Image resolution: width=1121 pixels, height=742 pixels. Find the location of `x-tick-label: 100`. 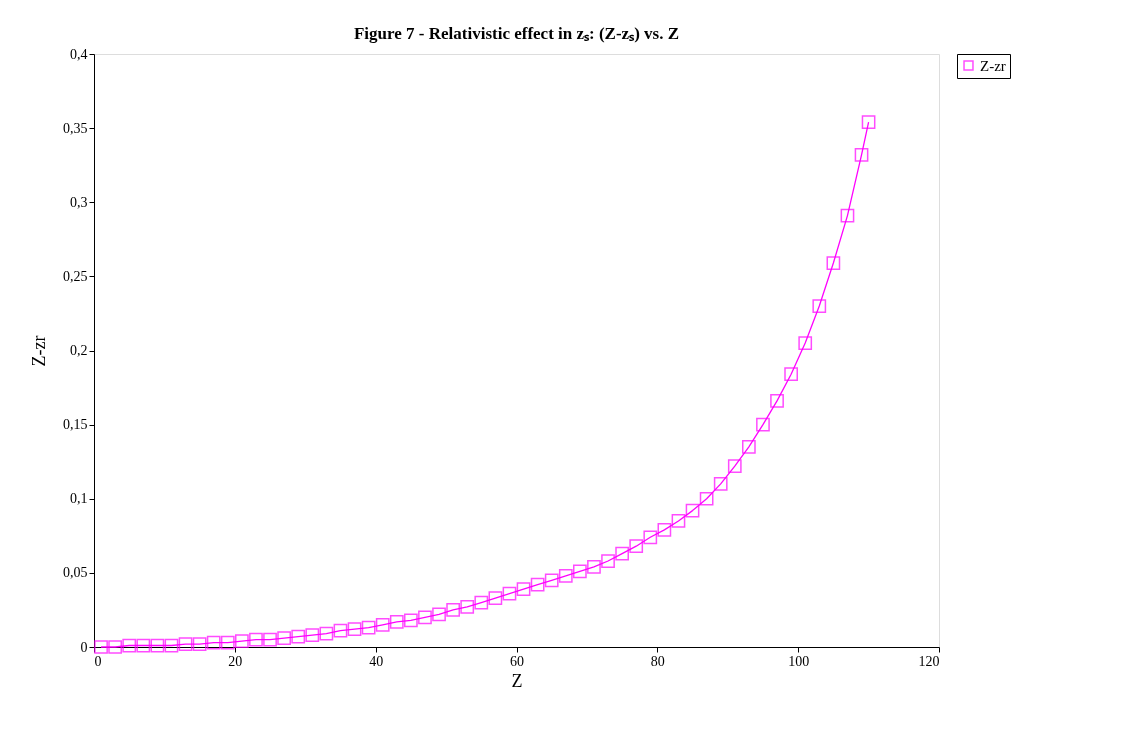

x-tick-label: 100 is located at coordinates (799, 661).